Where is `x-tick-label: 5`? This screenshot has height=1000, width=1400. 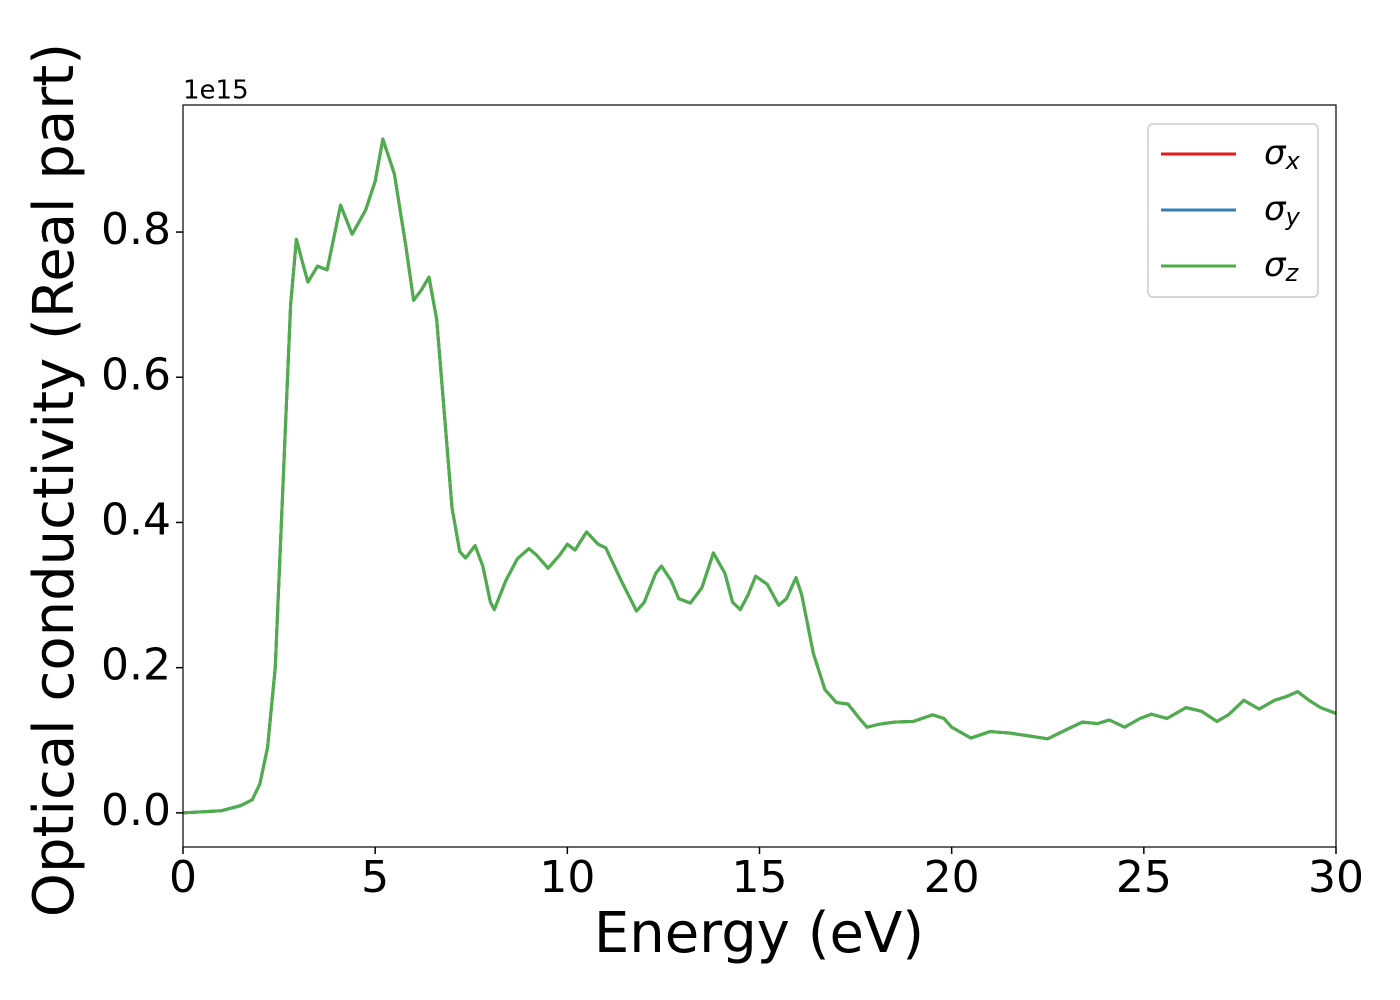
x-tick-label: 5 is located at coordinates (375, 877).